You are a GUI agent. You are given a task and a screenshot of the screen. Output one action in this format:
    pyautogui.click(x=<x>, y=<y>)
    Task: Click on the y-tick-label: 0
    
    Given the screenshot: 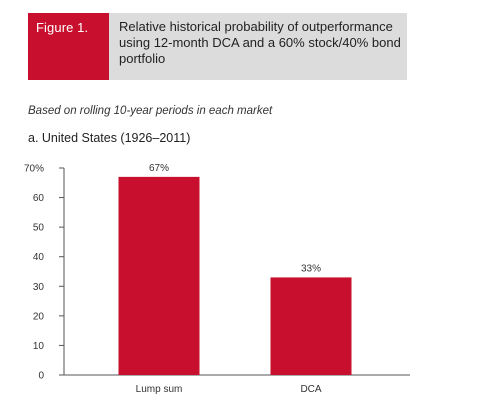 What is the action you would take?
    pyautogui.click(x=41, y=376)
    